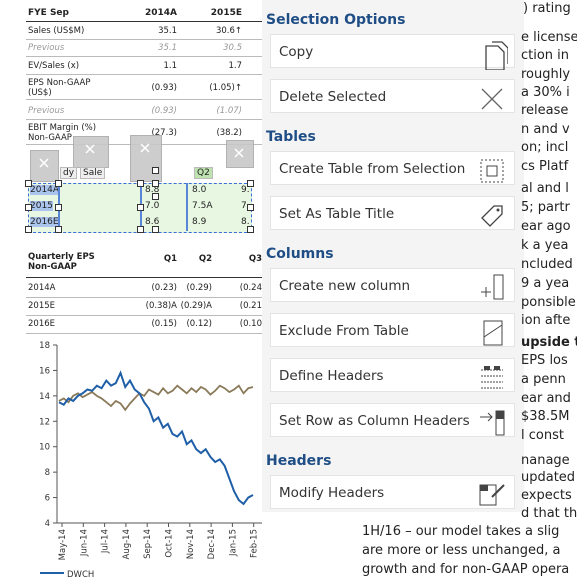 This screenshot has width=577, height=577. I want to click on document-text: k a yea, so click(545, 245).